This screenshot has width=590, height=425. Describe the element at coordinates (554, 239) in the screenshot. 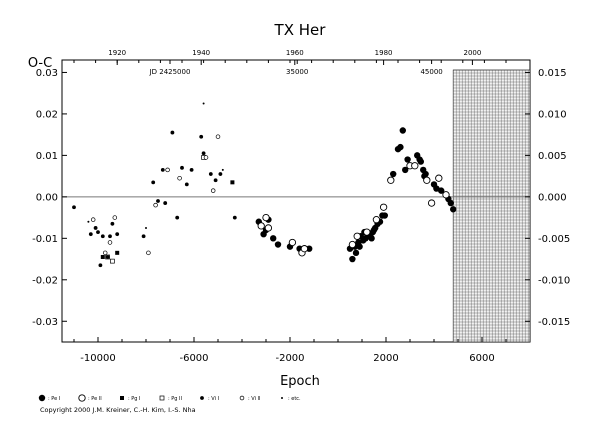

I see `right-tick-label: -0.005` at that location.